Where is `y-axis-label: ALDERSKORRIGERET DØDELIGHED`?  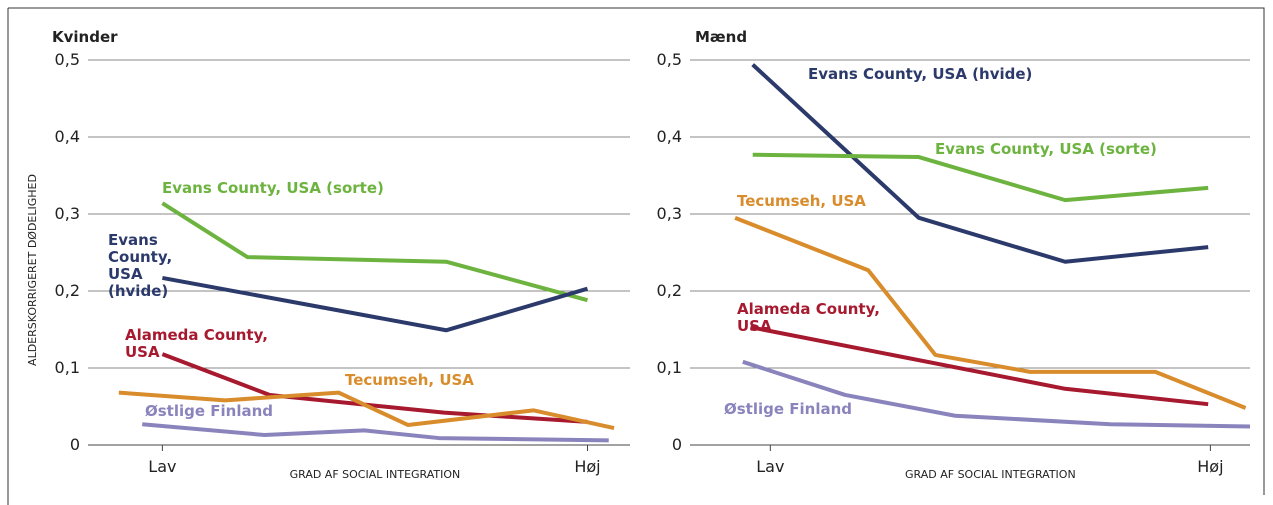
y-axis-label: ALDERSKORRIGERET DØDELIGHED is located at coordinates (32, 270).